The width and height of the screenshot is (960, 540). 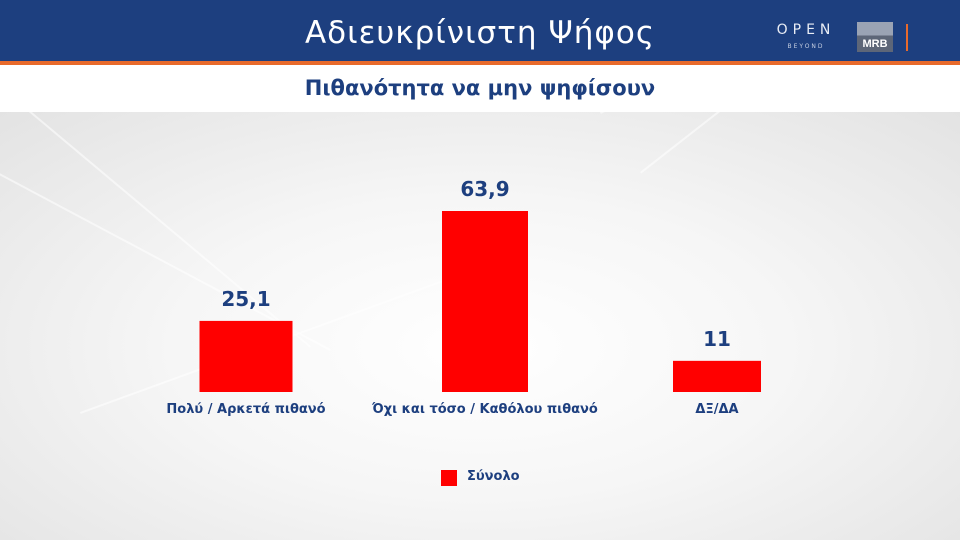 I want to click on bar-value-label: 25,1, so click(x=245, y=299).